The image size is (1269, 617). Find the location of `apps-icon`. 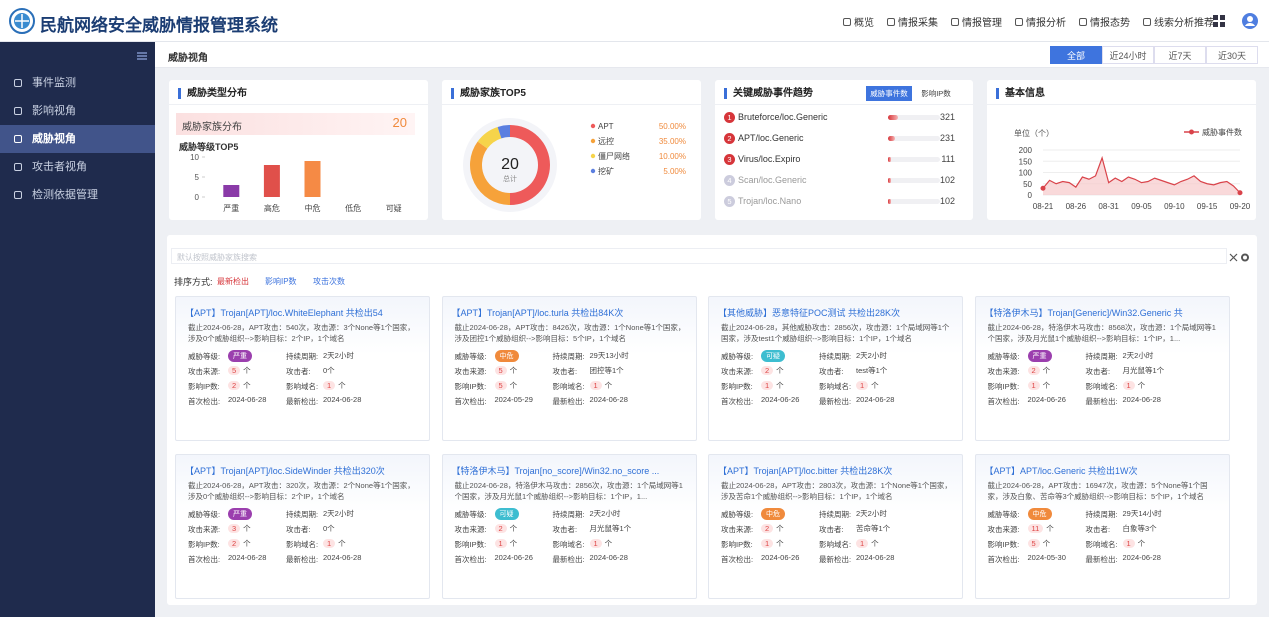

apps-icon is located at coordinates (1219, 21).